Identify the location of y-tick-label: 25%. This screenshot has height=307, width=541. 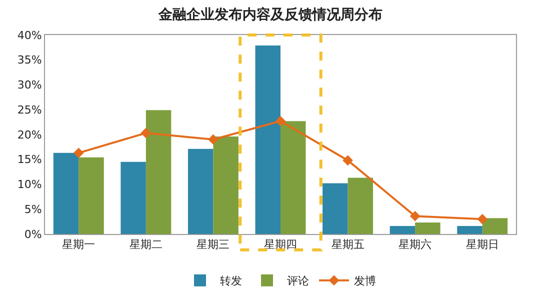
(29, 109).